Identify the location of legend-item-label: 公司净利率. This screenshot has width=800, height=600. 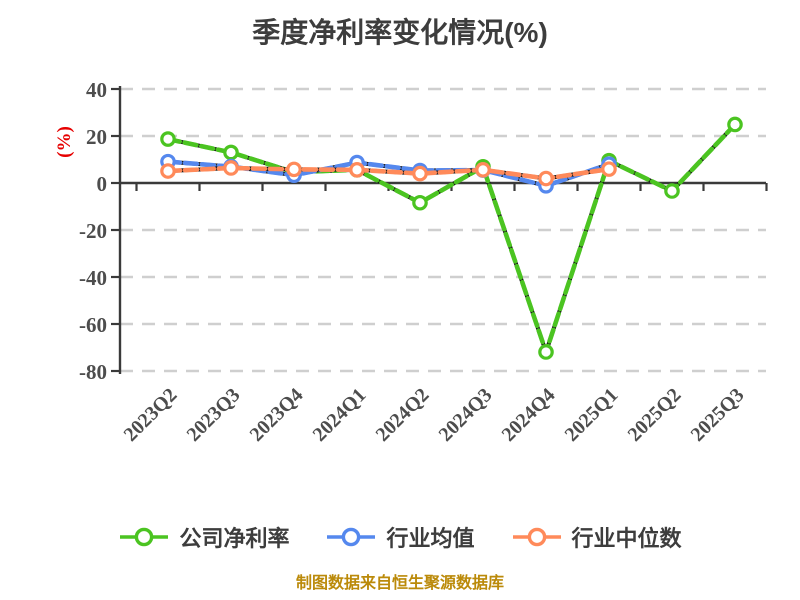
(234, 538).